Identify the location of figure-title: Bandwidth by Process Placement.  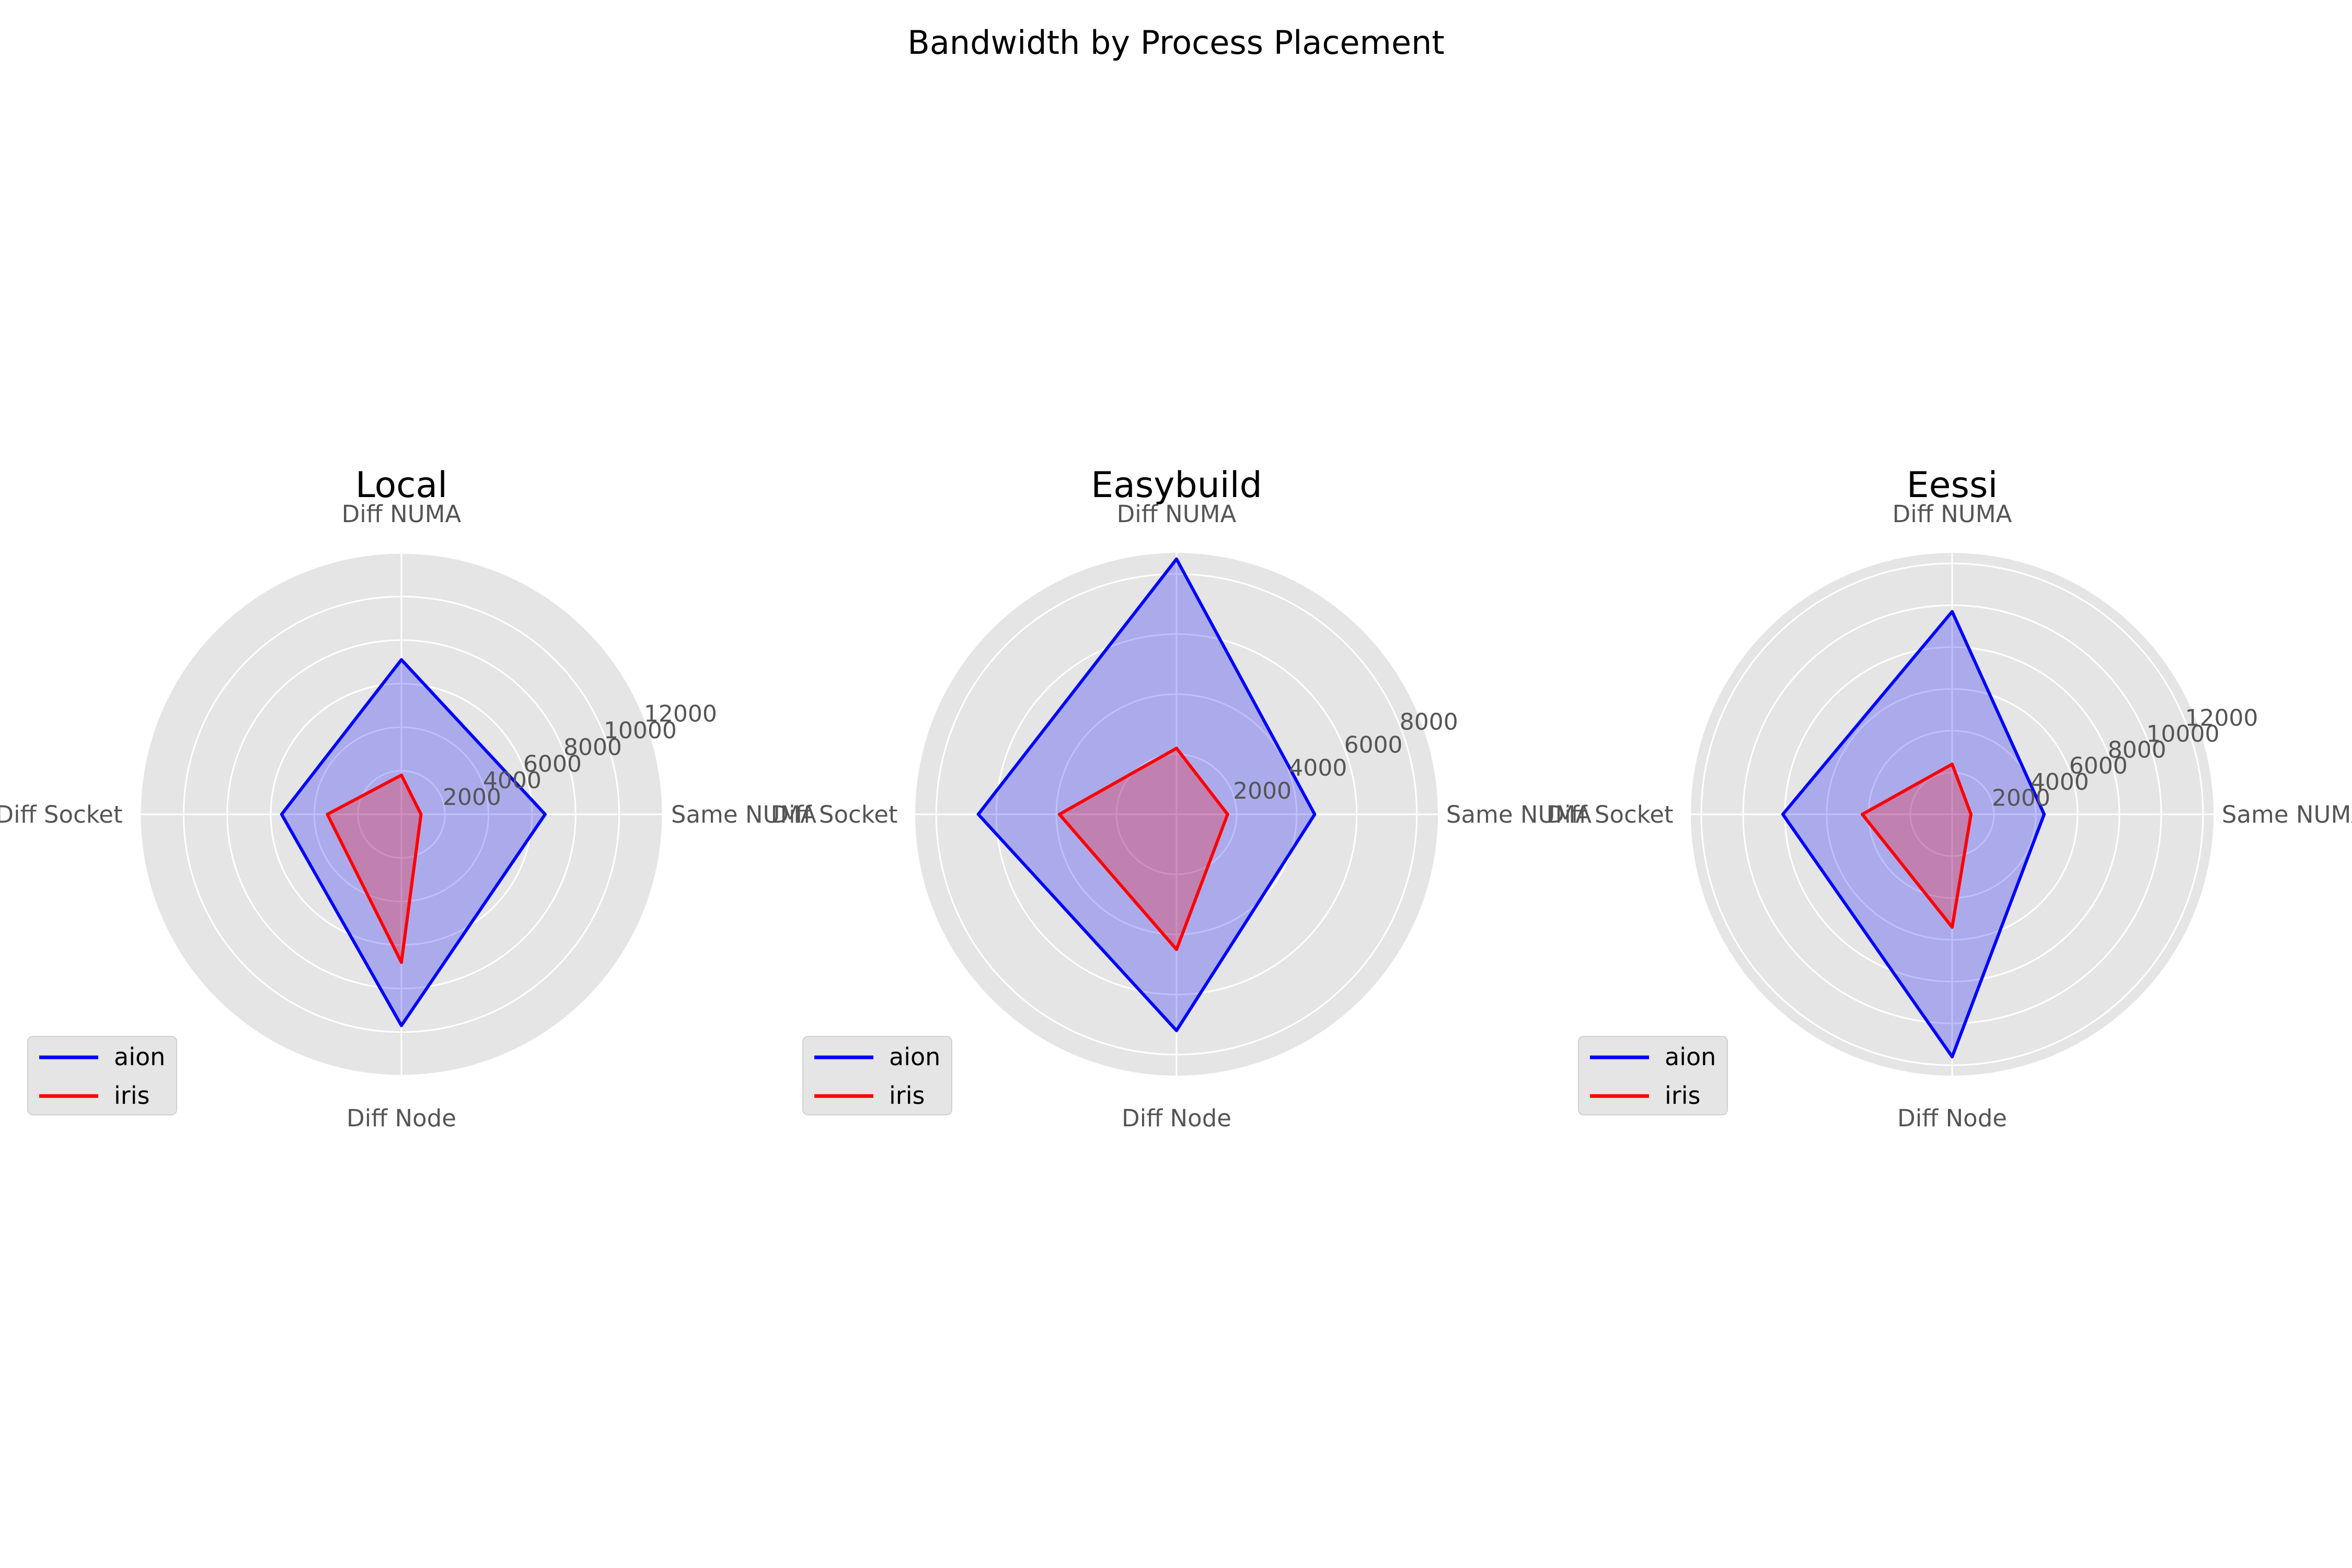
(1175, 43).